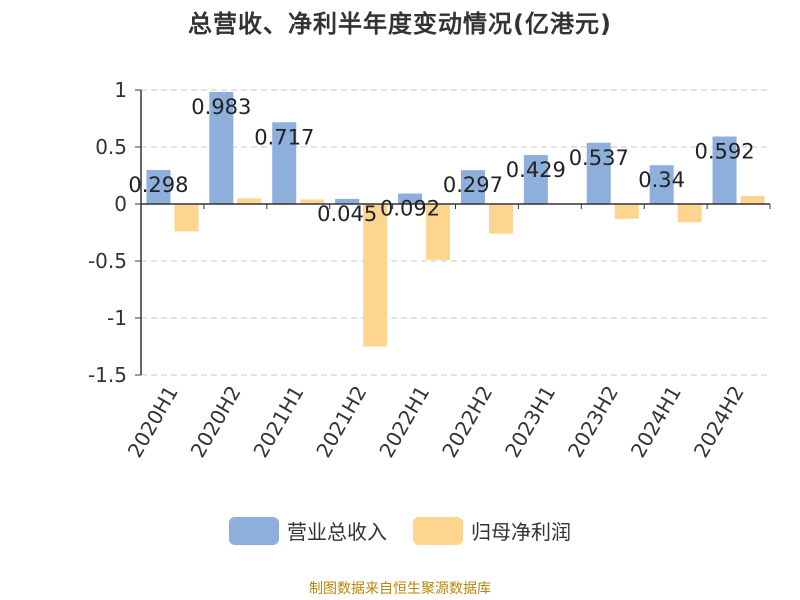 This screenshot has width=800, height=600. I want to click on data-label: 0.34, so click(661, 180).